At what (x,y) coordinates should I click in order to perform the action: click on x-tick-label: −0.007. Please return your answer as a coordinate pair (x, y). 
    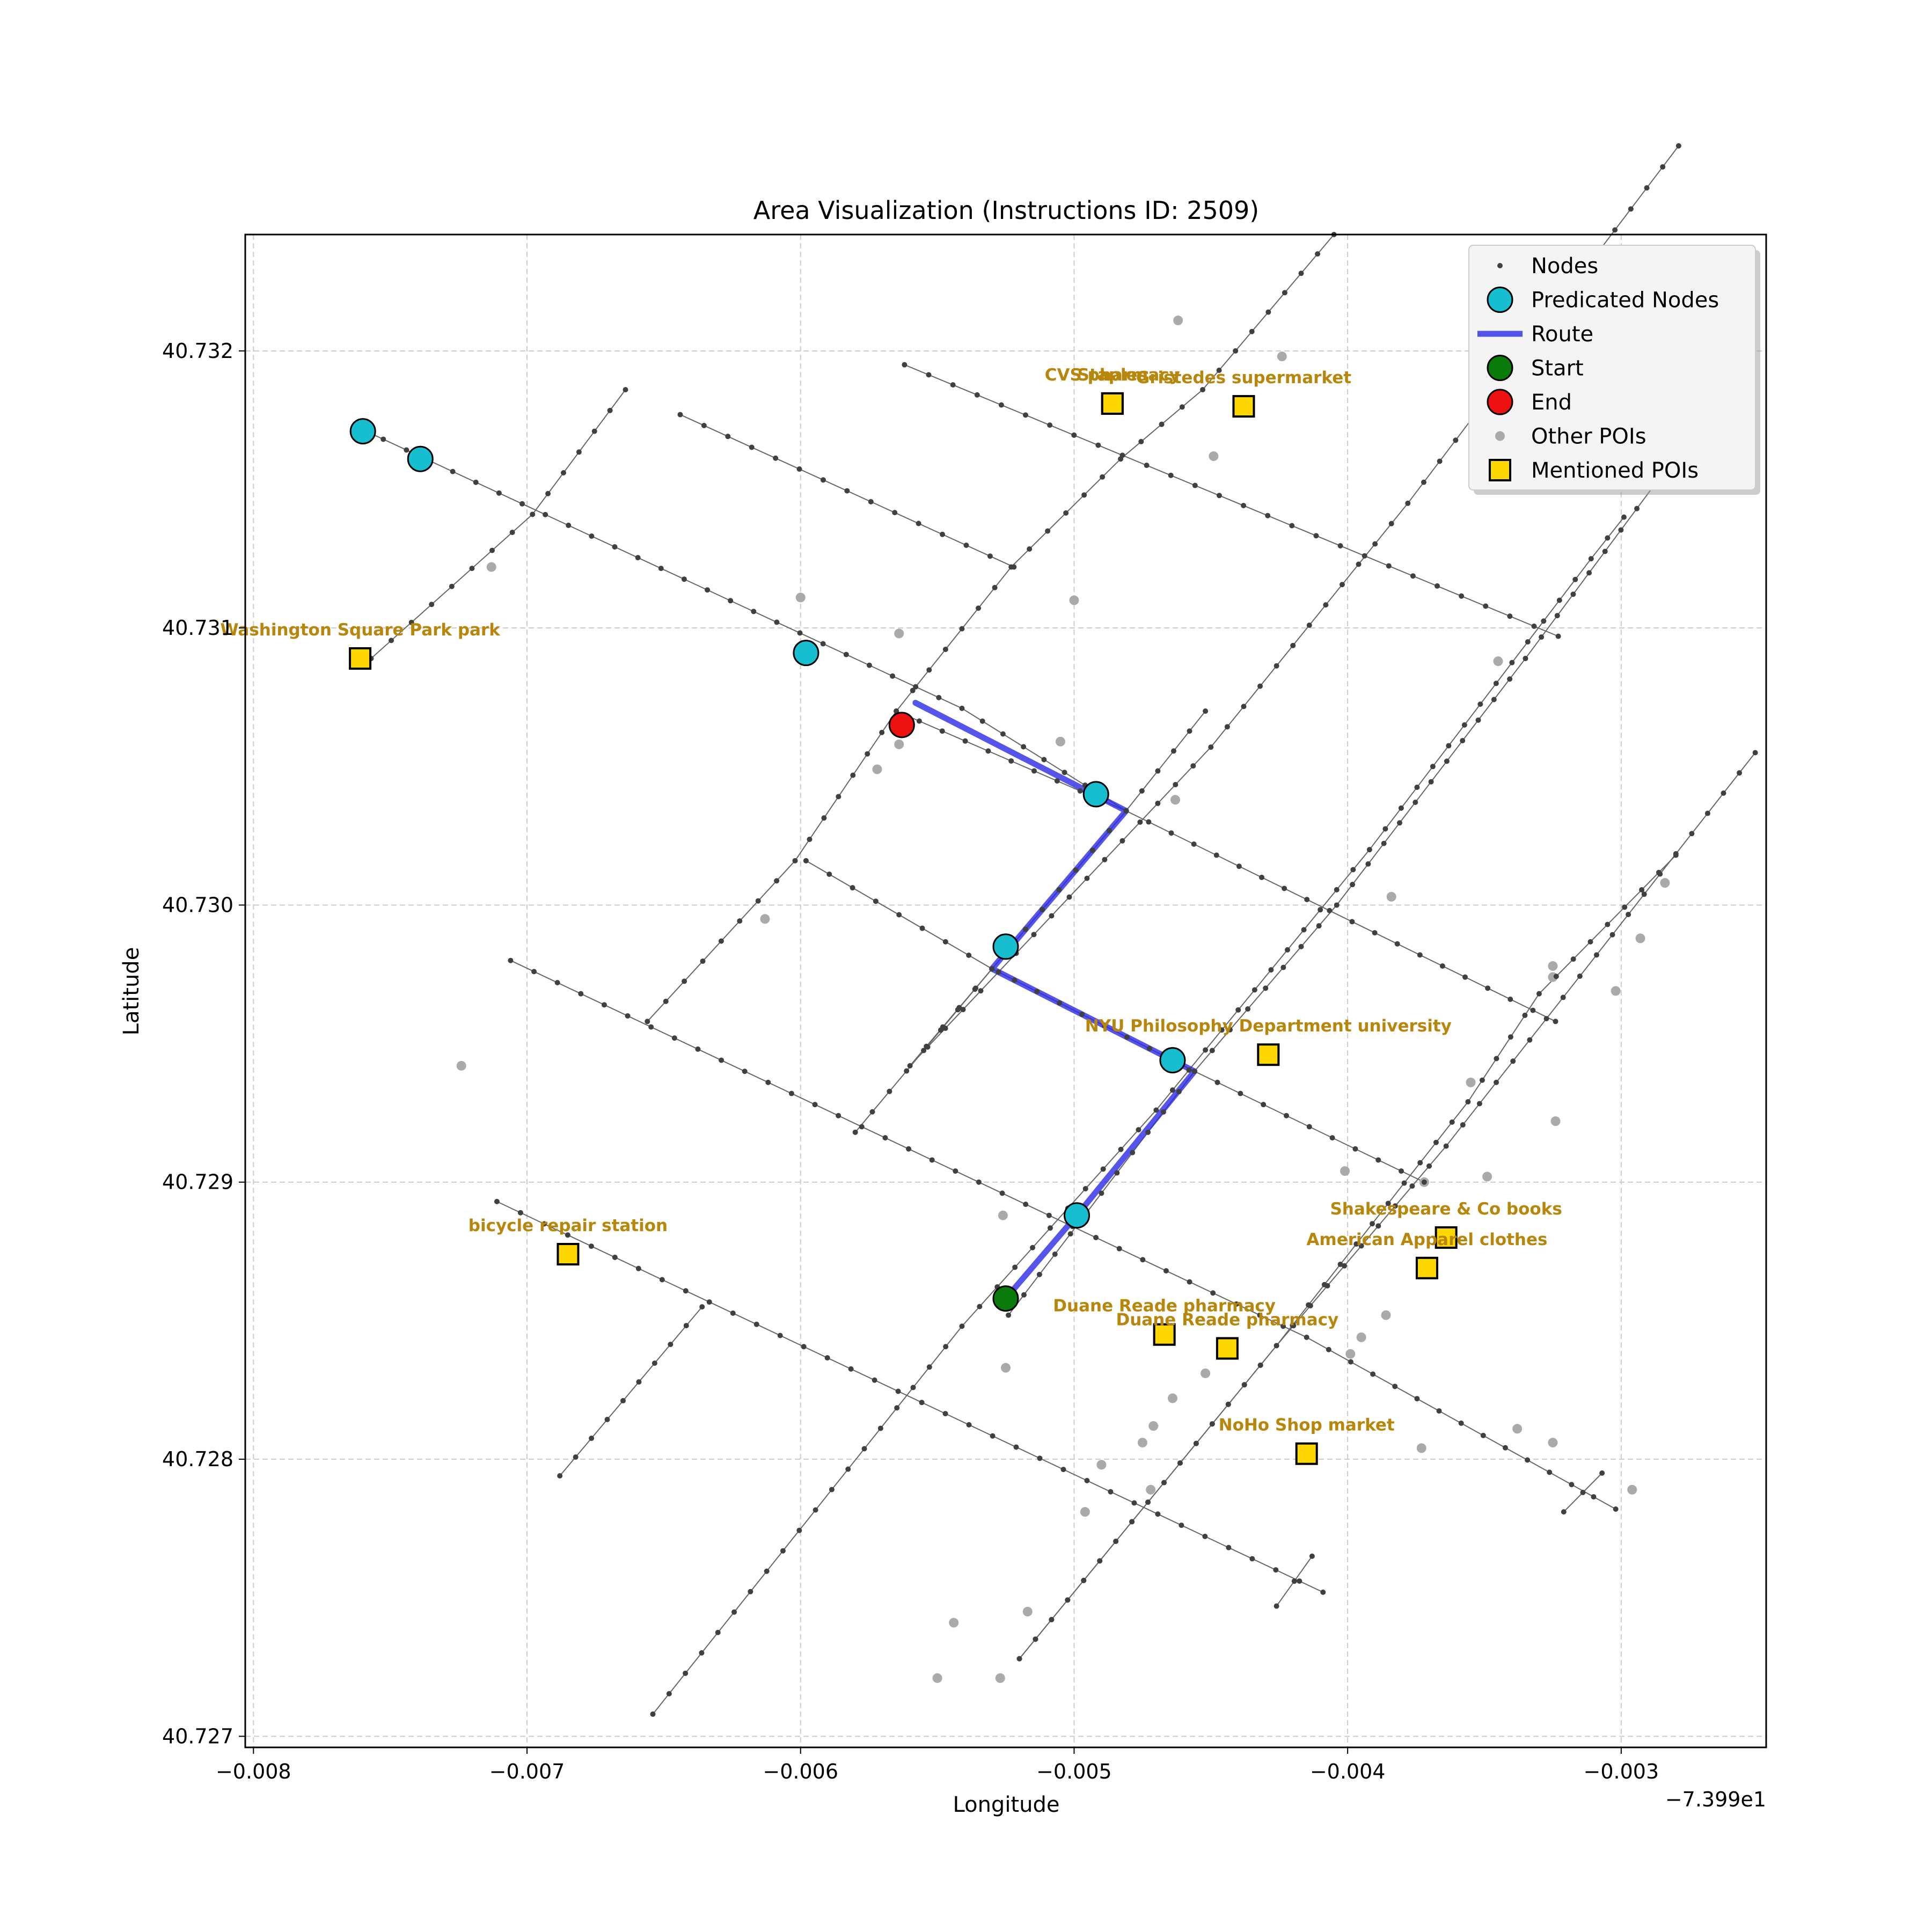
    Looking at the image, I should click on (527, 1771).